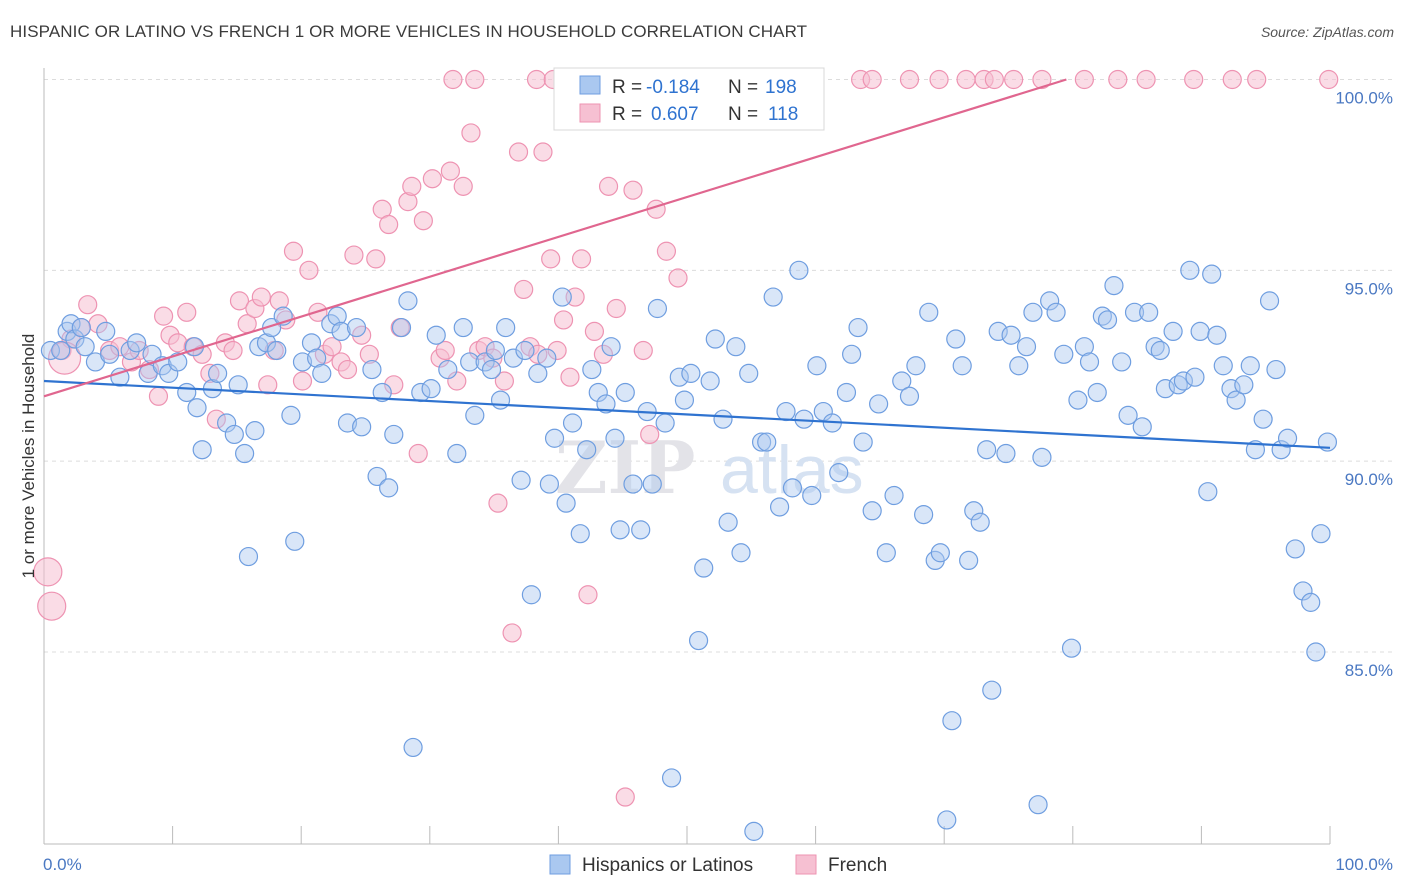  I want to click on legend-r-value-1: -0.184, so click(673, 87).